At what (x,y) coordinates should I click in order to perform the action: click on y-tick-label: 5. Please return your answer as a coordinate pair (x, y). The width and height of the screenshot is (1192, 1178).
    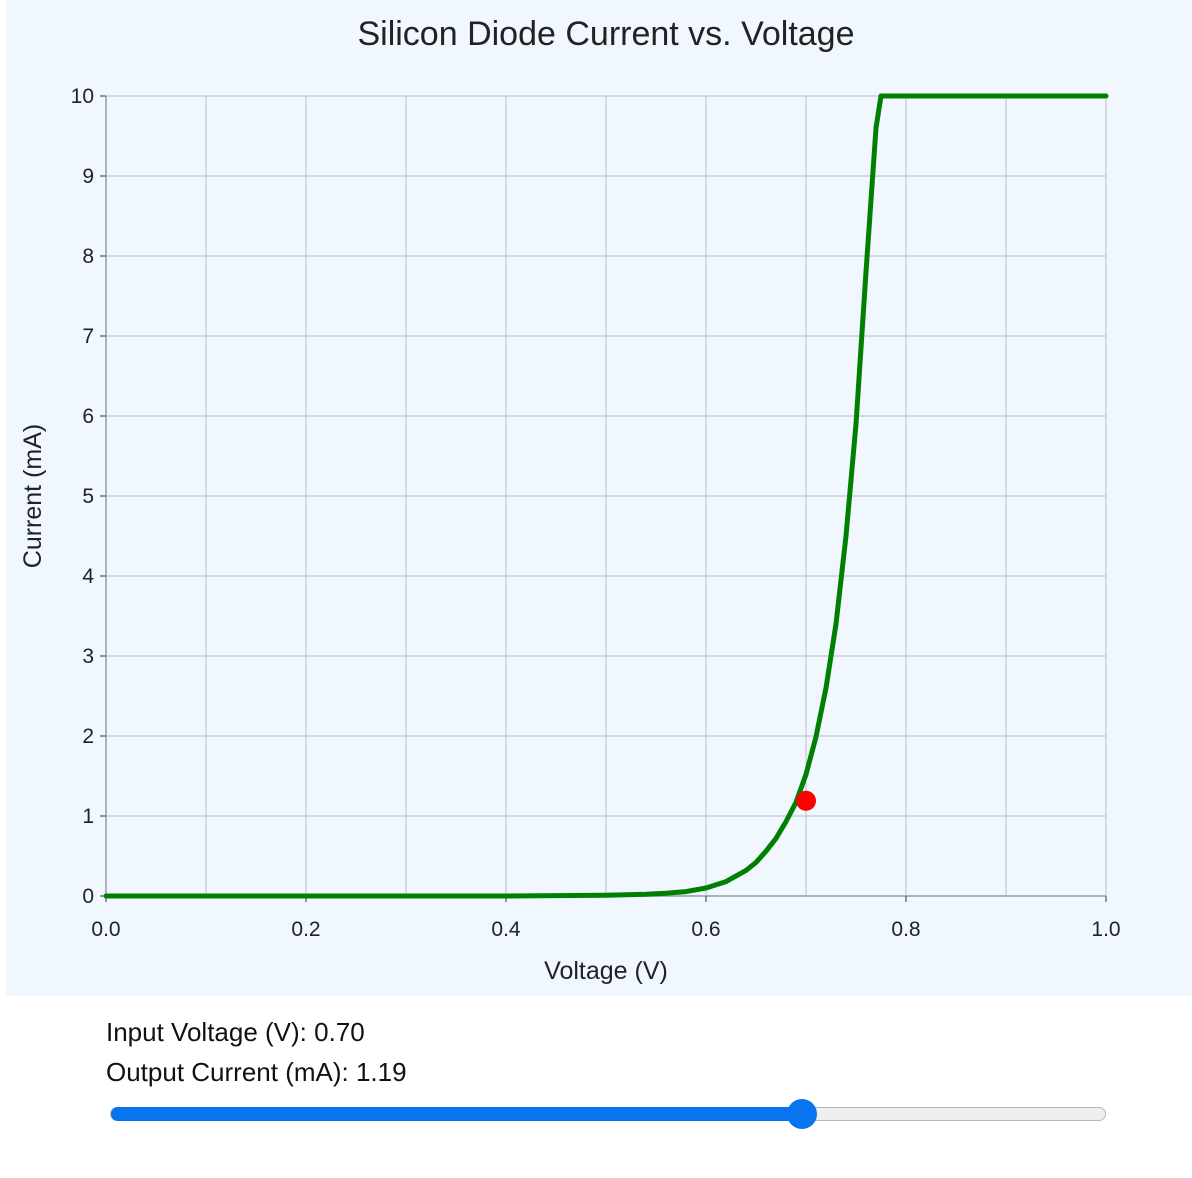
    Looking at the image, I should click on (88, 496).